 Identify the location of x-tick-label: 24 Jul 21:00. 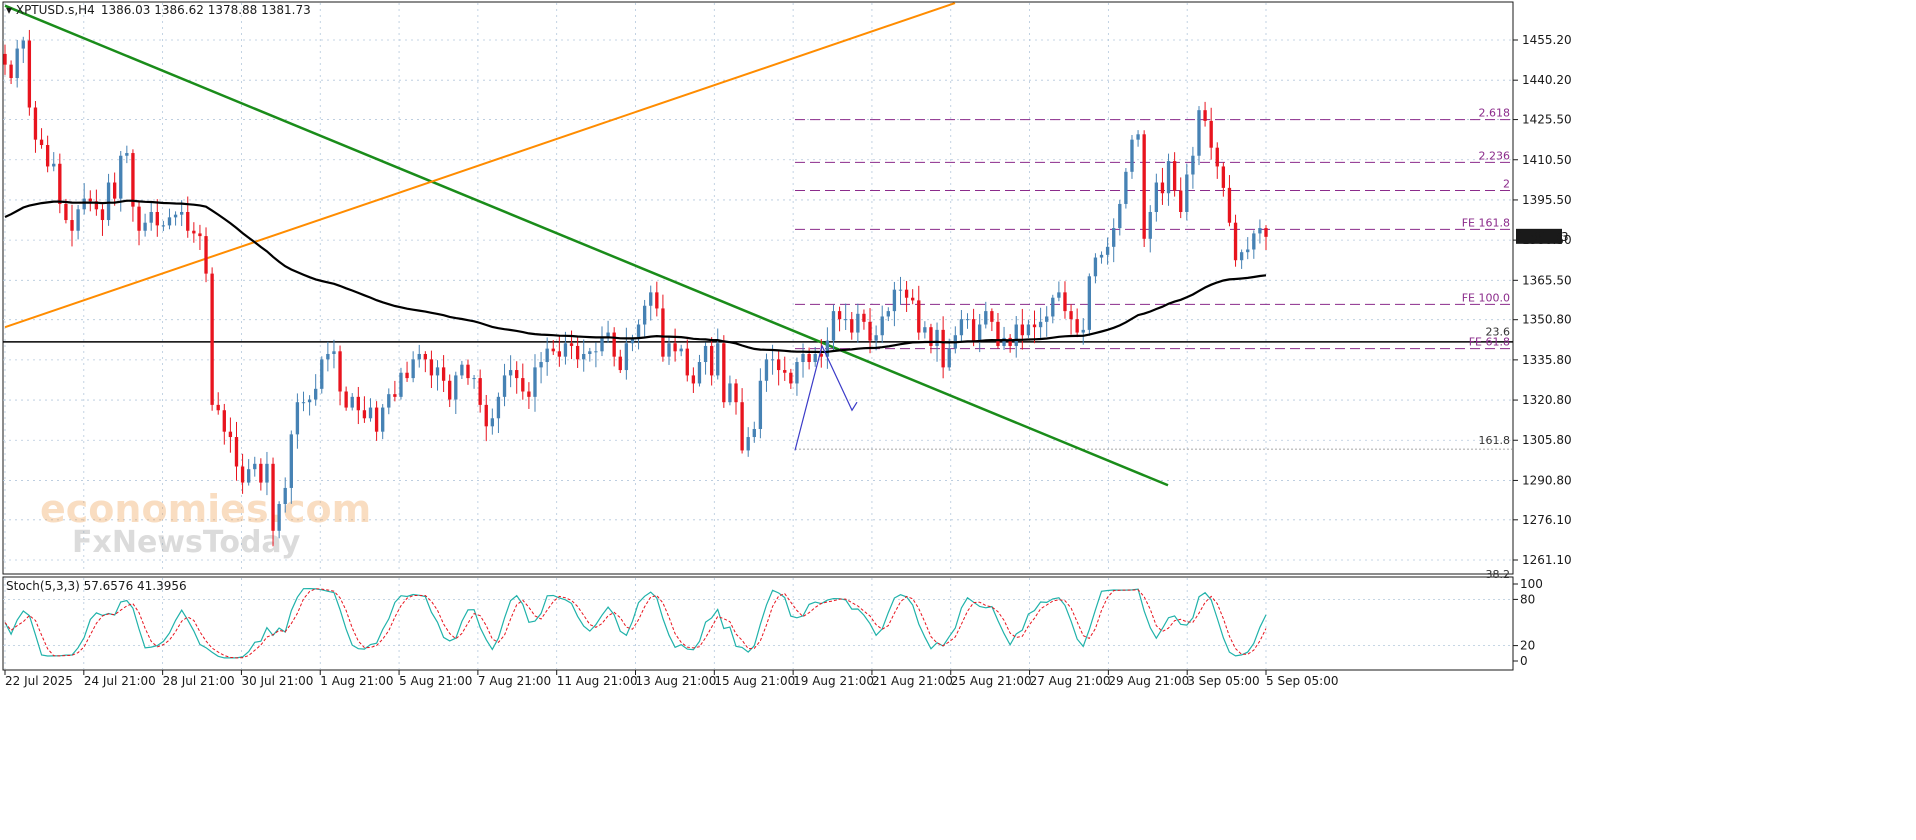
(120, 681).